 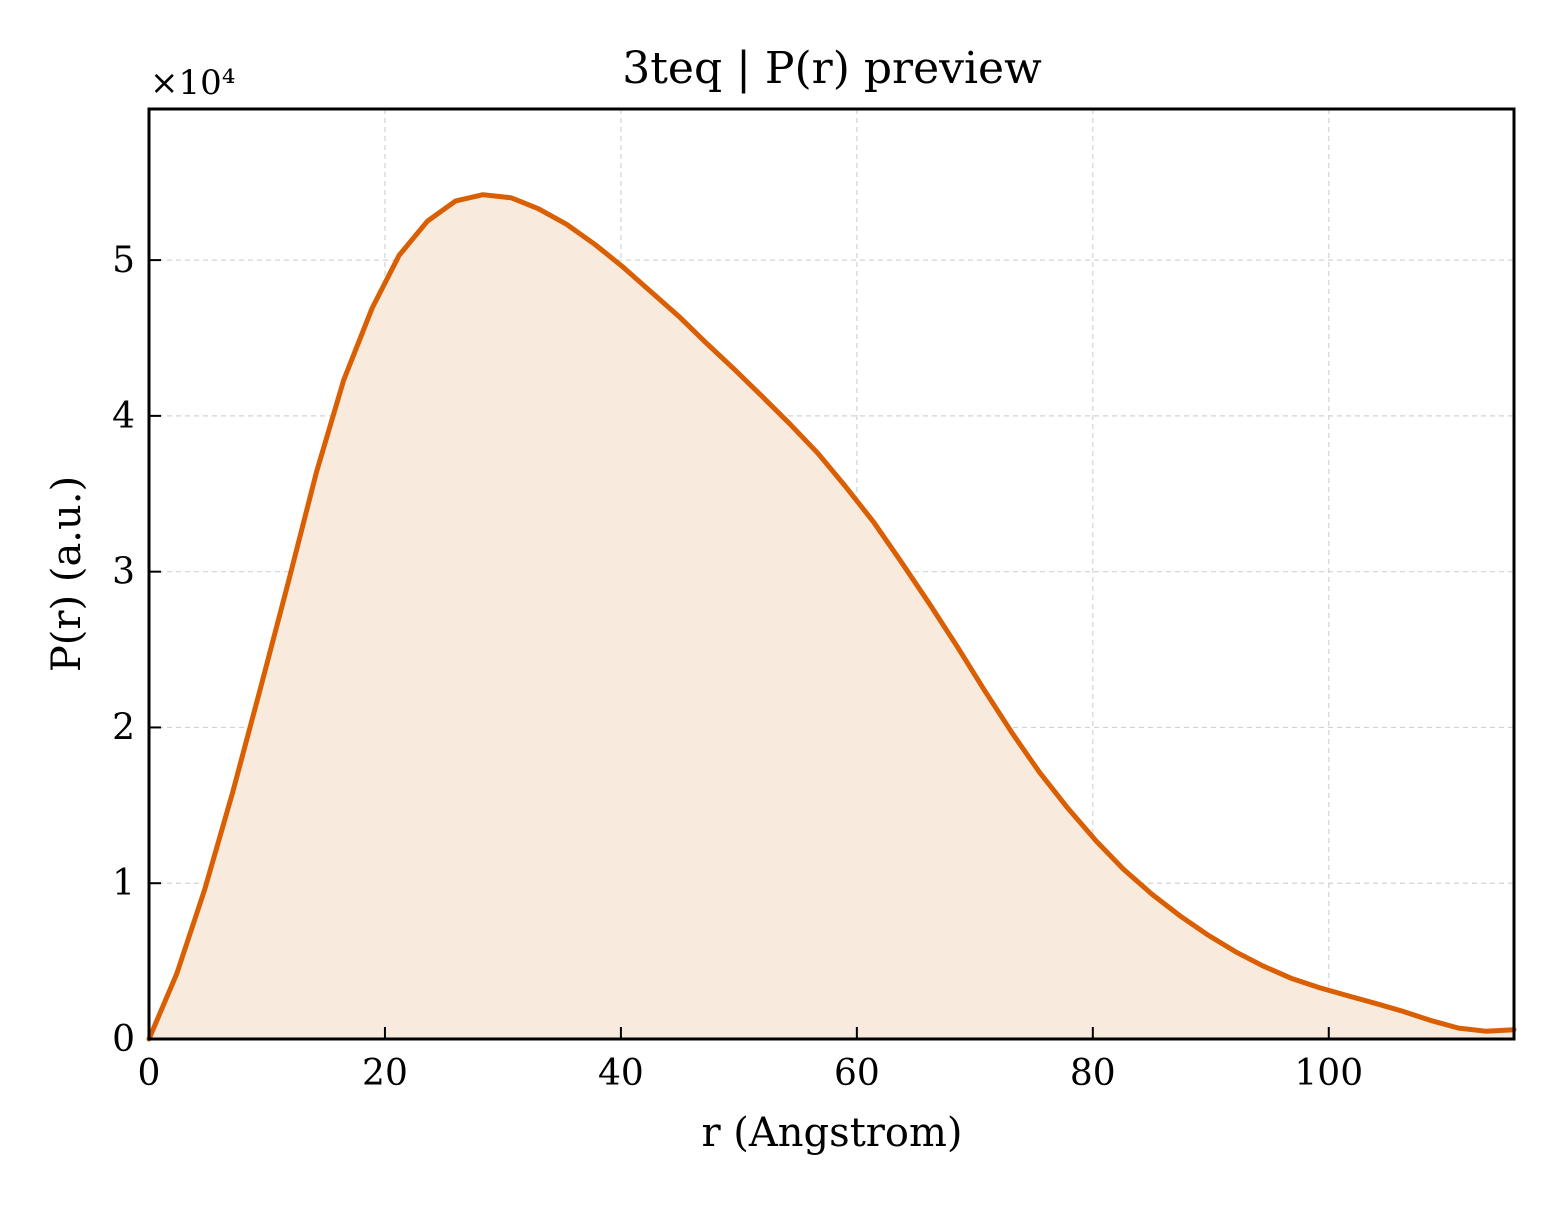 What do you see at coordinates (67, 574) in the screenshot?
I see `y-axis-title: P(r) (a.u.)` at bounding box center [67, 574].